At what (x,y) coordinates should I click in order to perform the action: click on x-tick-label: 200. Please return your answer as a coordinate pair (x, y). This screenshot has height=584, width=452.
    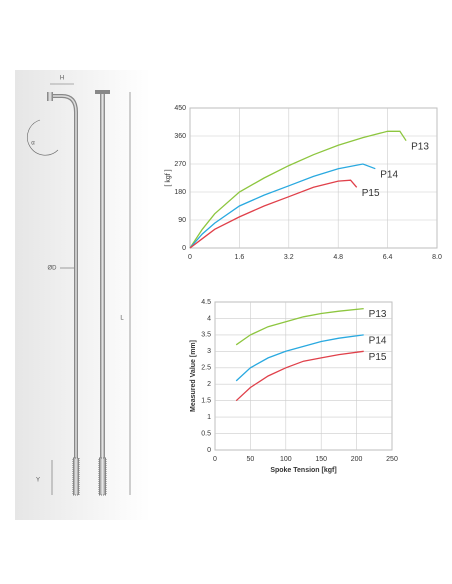
    Looking at the image, I should click on (357, 459).